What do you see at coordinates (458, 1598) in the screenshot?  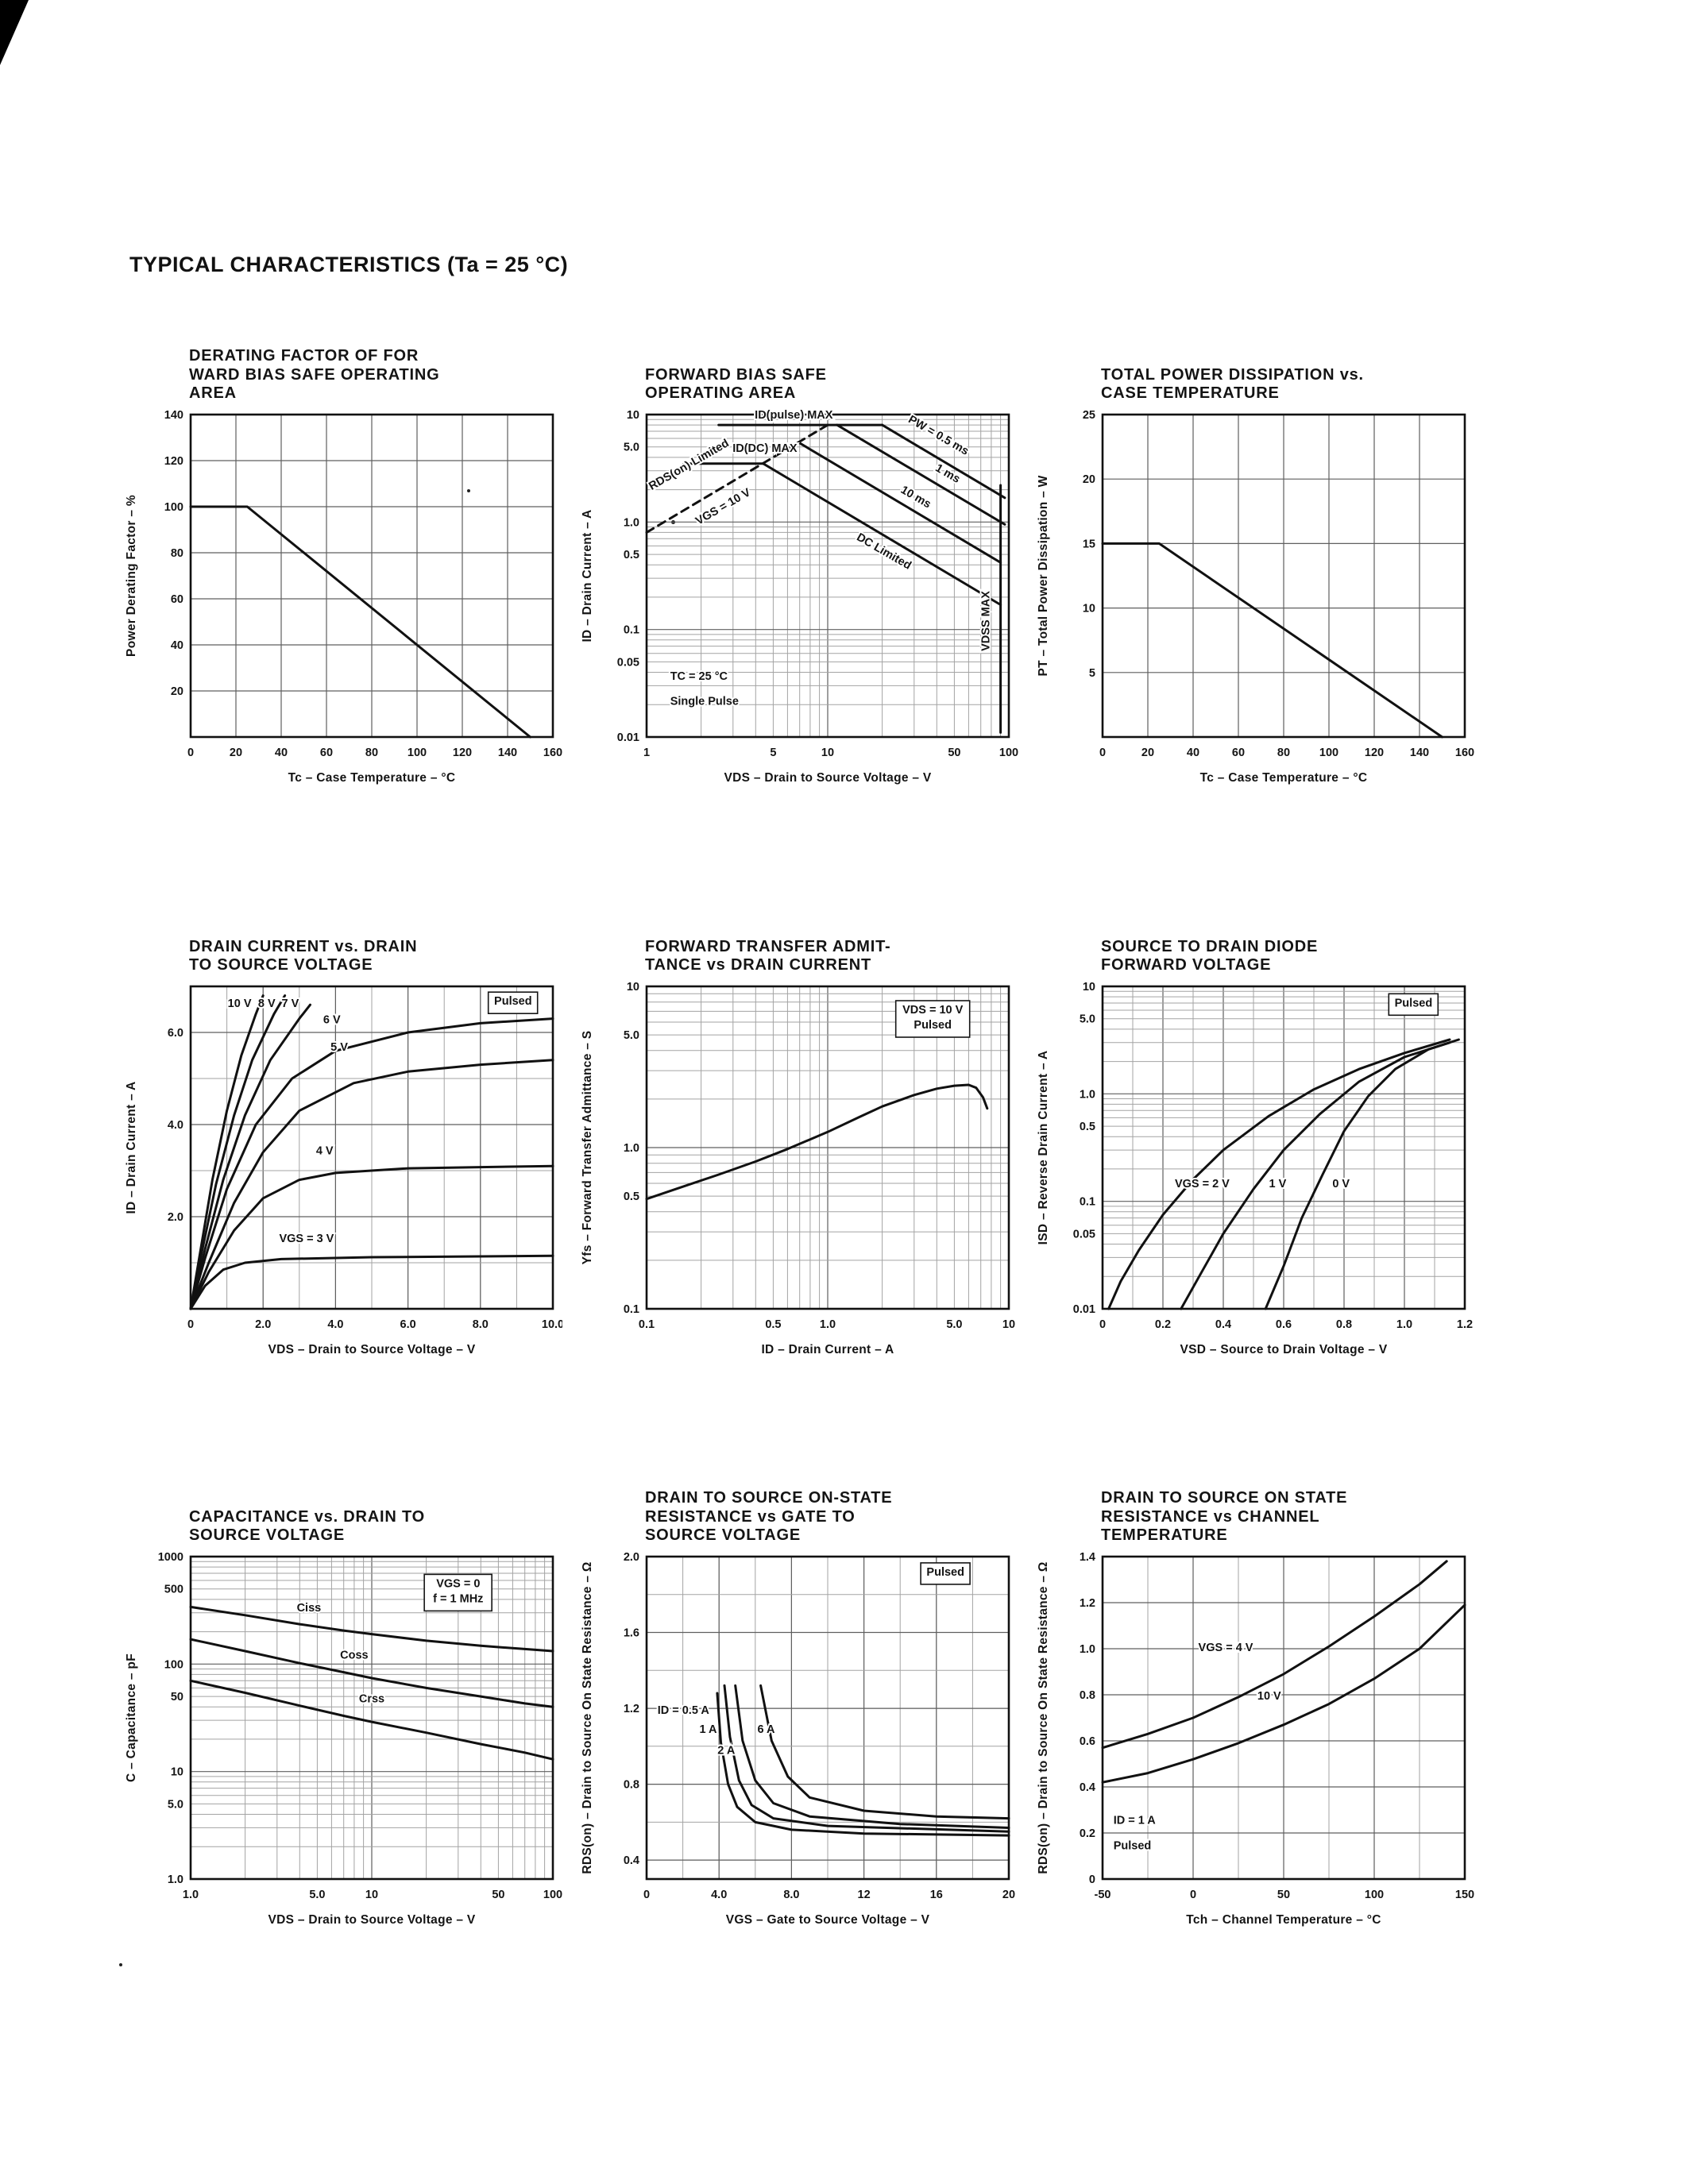 I see `annotation-text: f = 1 MHz` at bounding box center [458, 1598].